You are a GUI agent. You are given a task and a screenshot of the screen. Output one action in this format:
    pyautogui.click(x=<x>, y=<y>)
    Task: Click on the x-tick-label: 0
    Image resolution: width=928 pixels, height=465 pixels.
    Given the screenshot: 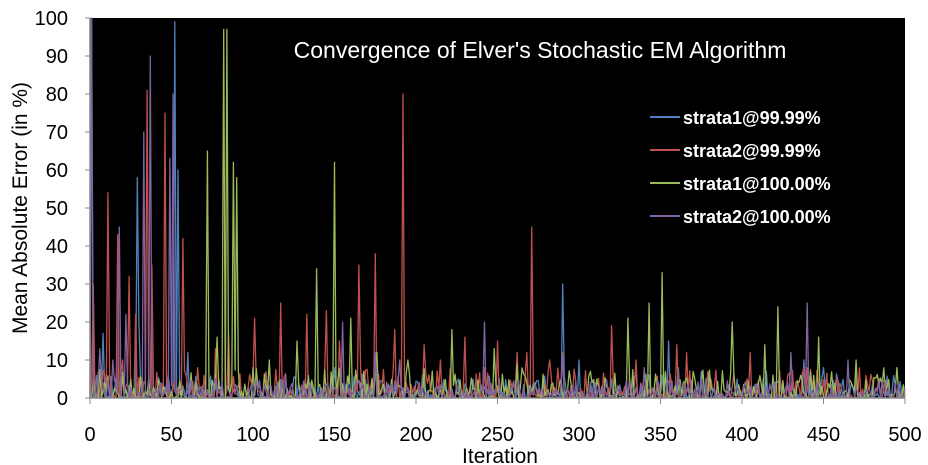 What is the action you would take?
    pyautogui.click(x=89, y=435)
    